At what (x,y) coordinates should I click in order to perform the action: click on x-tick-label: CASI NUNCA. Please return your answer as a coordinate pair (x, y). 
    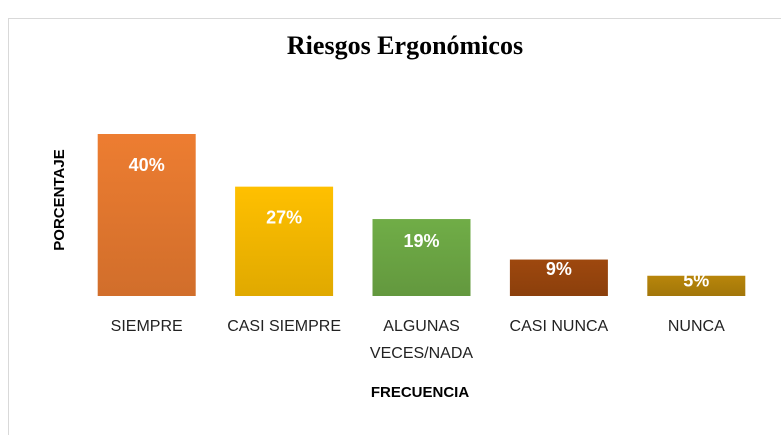
    Looking at the image, I should click on (559, 326).